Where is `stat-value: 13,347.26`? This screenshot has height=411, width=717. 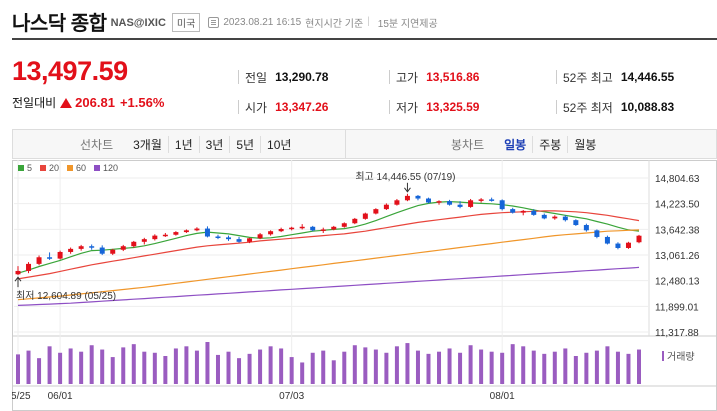
stat-value: 13,347.26 is located at coordinates (302, 107).